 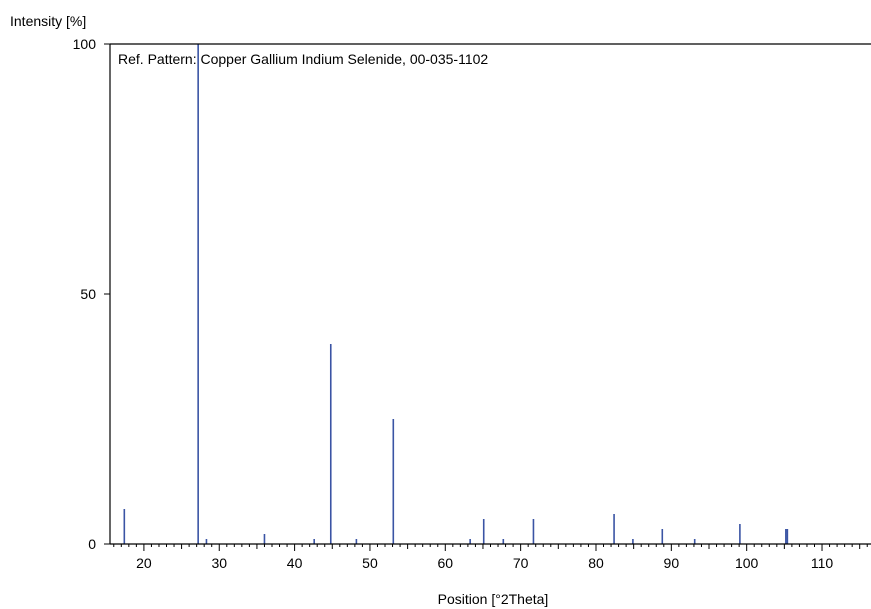 What do you see at coordinates (144, 563) in the screenshot?
I see `x-tick-label: 20` at bounding box center [144, 563].